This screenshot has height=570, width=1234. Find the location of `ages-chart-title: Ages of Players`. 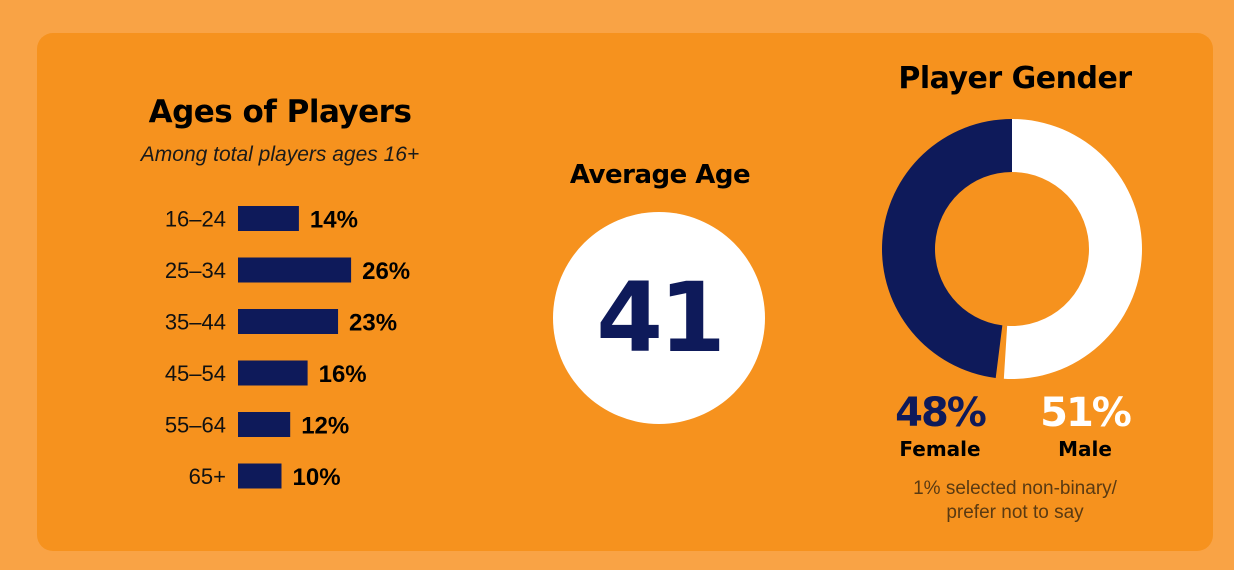

ages-chart-title: Ages of Players is located at coordinates (280, 112).